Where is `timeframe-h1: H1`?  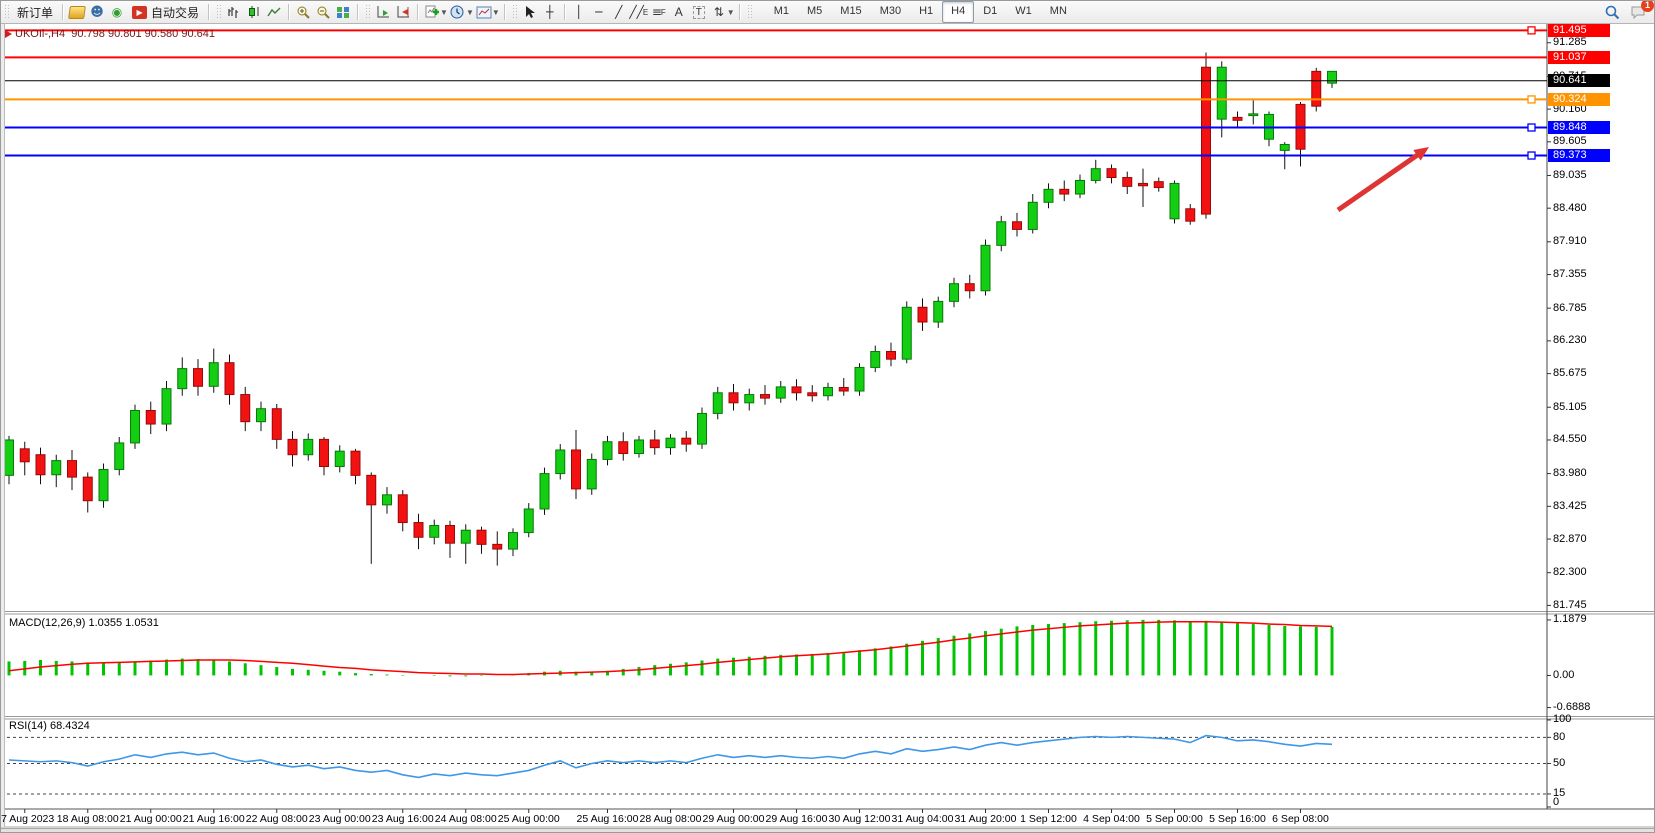 timeframe-h1: H1 is located at coordinates (926, 11).